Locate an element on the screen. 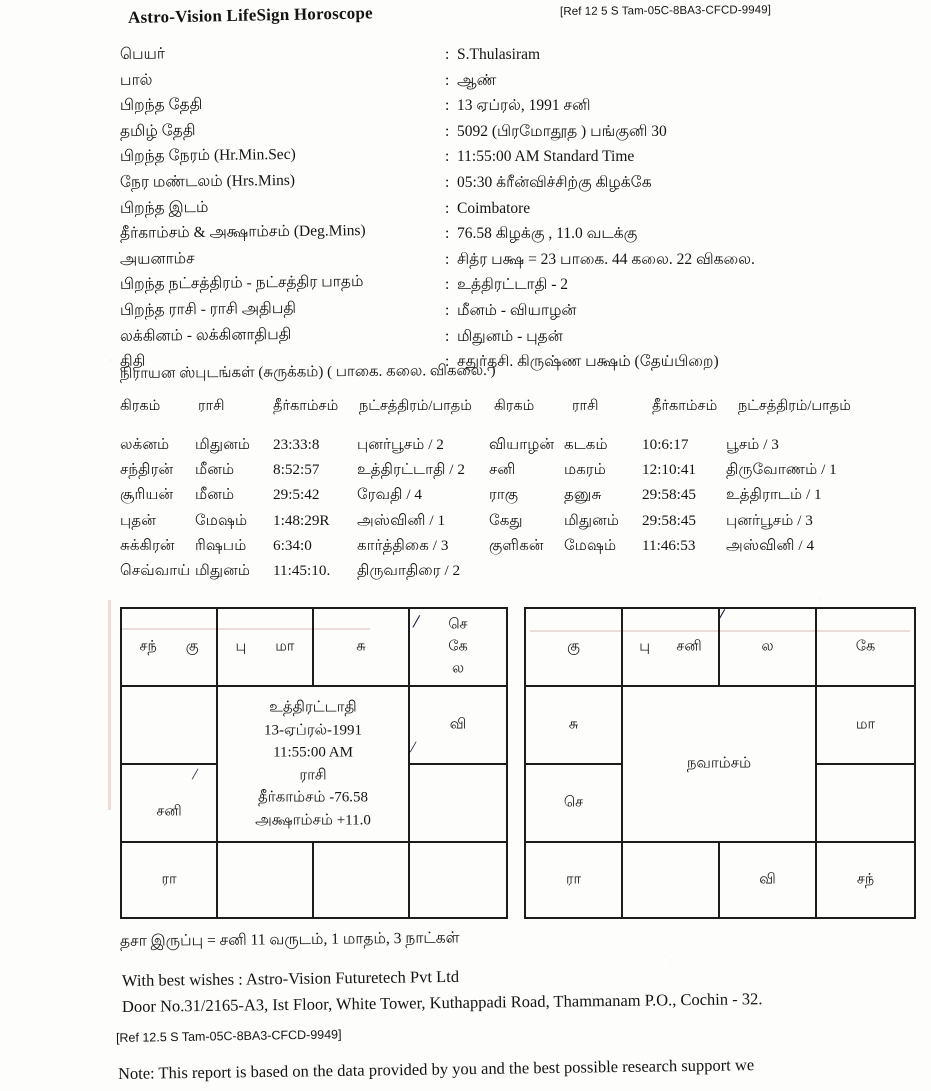 The height and width of the screenshot is (1091, 931). navamsa-cell-r1c3: மா is located at coordinates (865, 726).